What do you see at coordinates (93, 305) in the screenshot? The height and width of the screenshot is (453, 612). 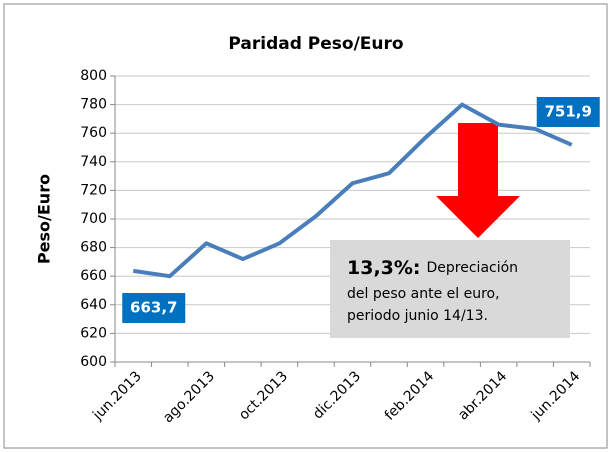 I see `y-tick-label: 640` at bounding box center [93, 305].